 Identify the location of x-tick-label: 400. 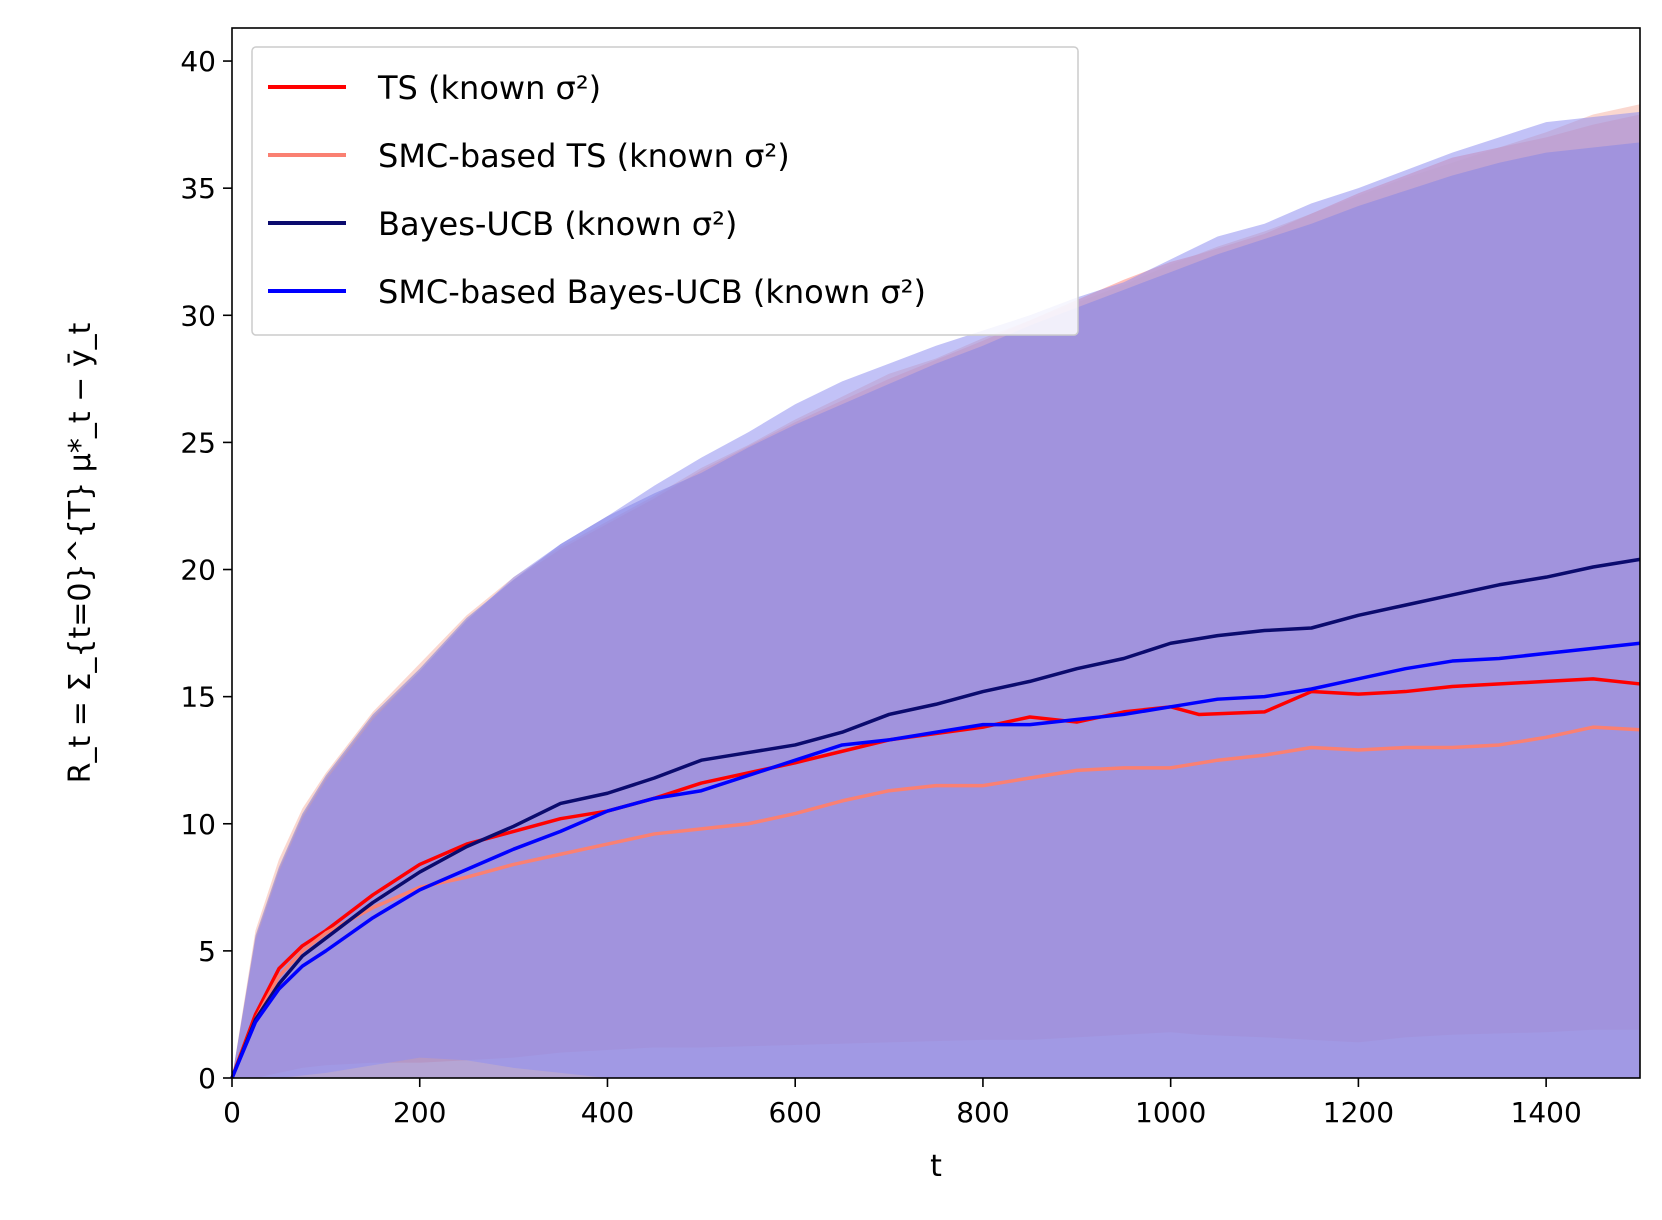
(607, 1112).